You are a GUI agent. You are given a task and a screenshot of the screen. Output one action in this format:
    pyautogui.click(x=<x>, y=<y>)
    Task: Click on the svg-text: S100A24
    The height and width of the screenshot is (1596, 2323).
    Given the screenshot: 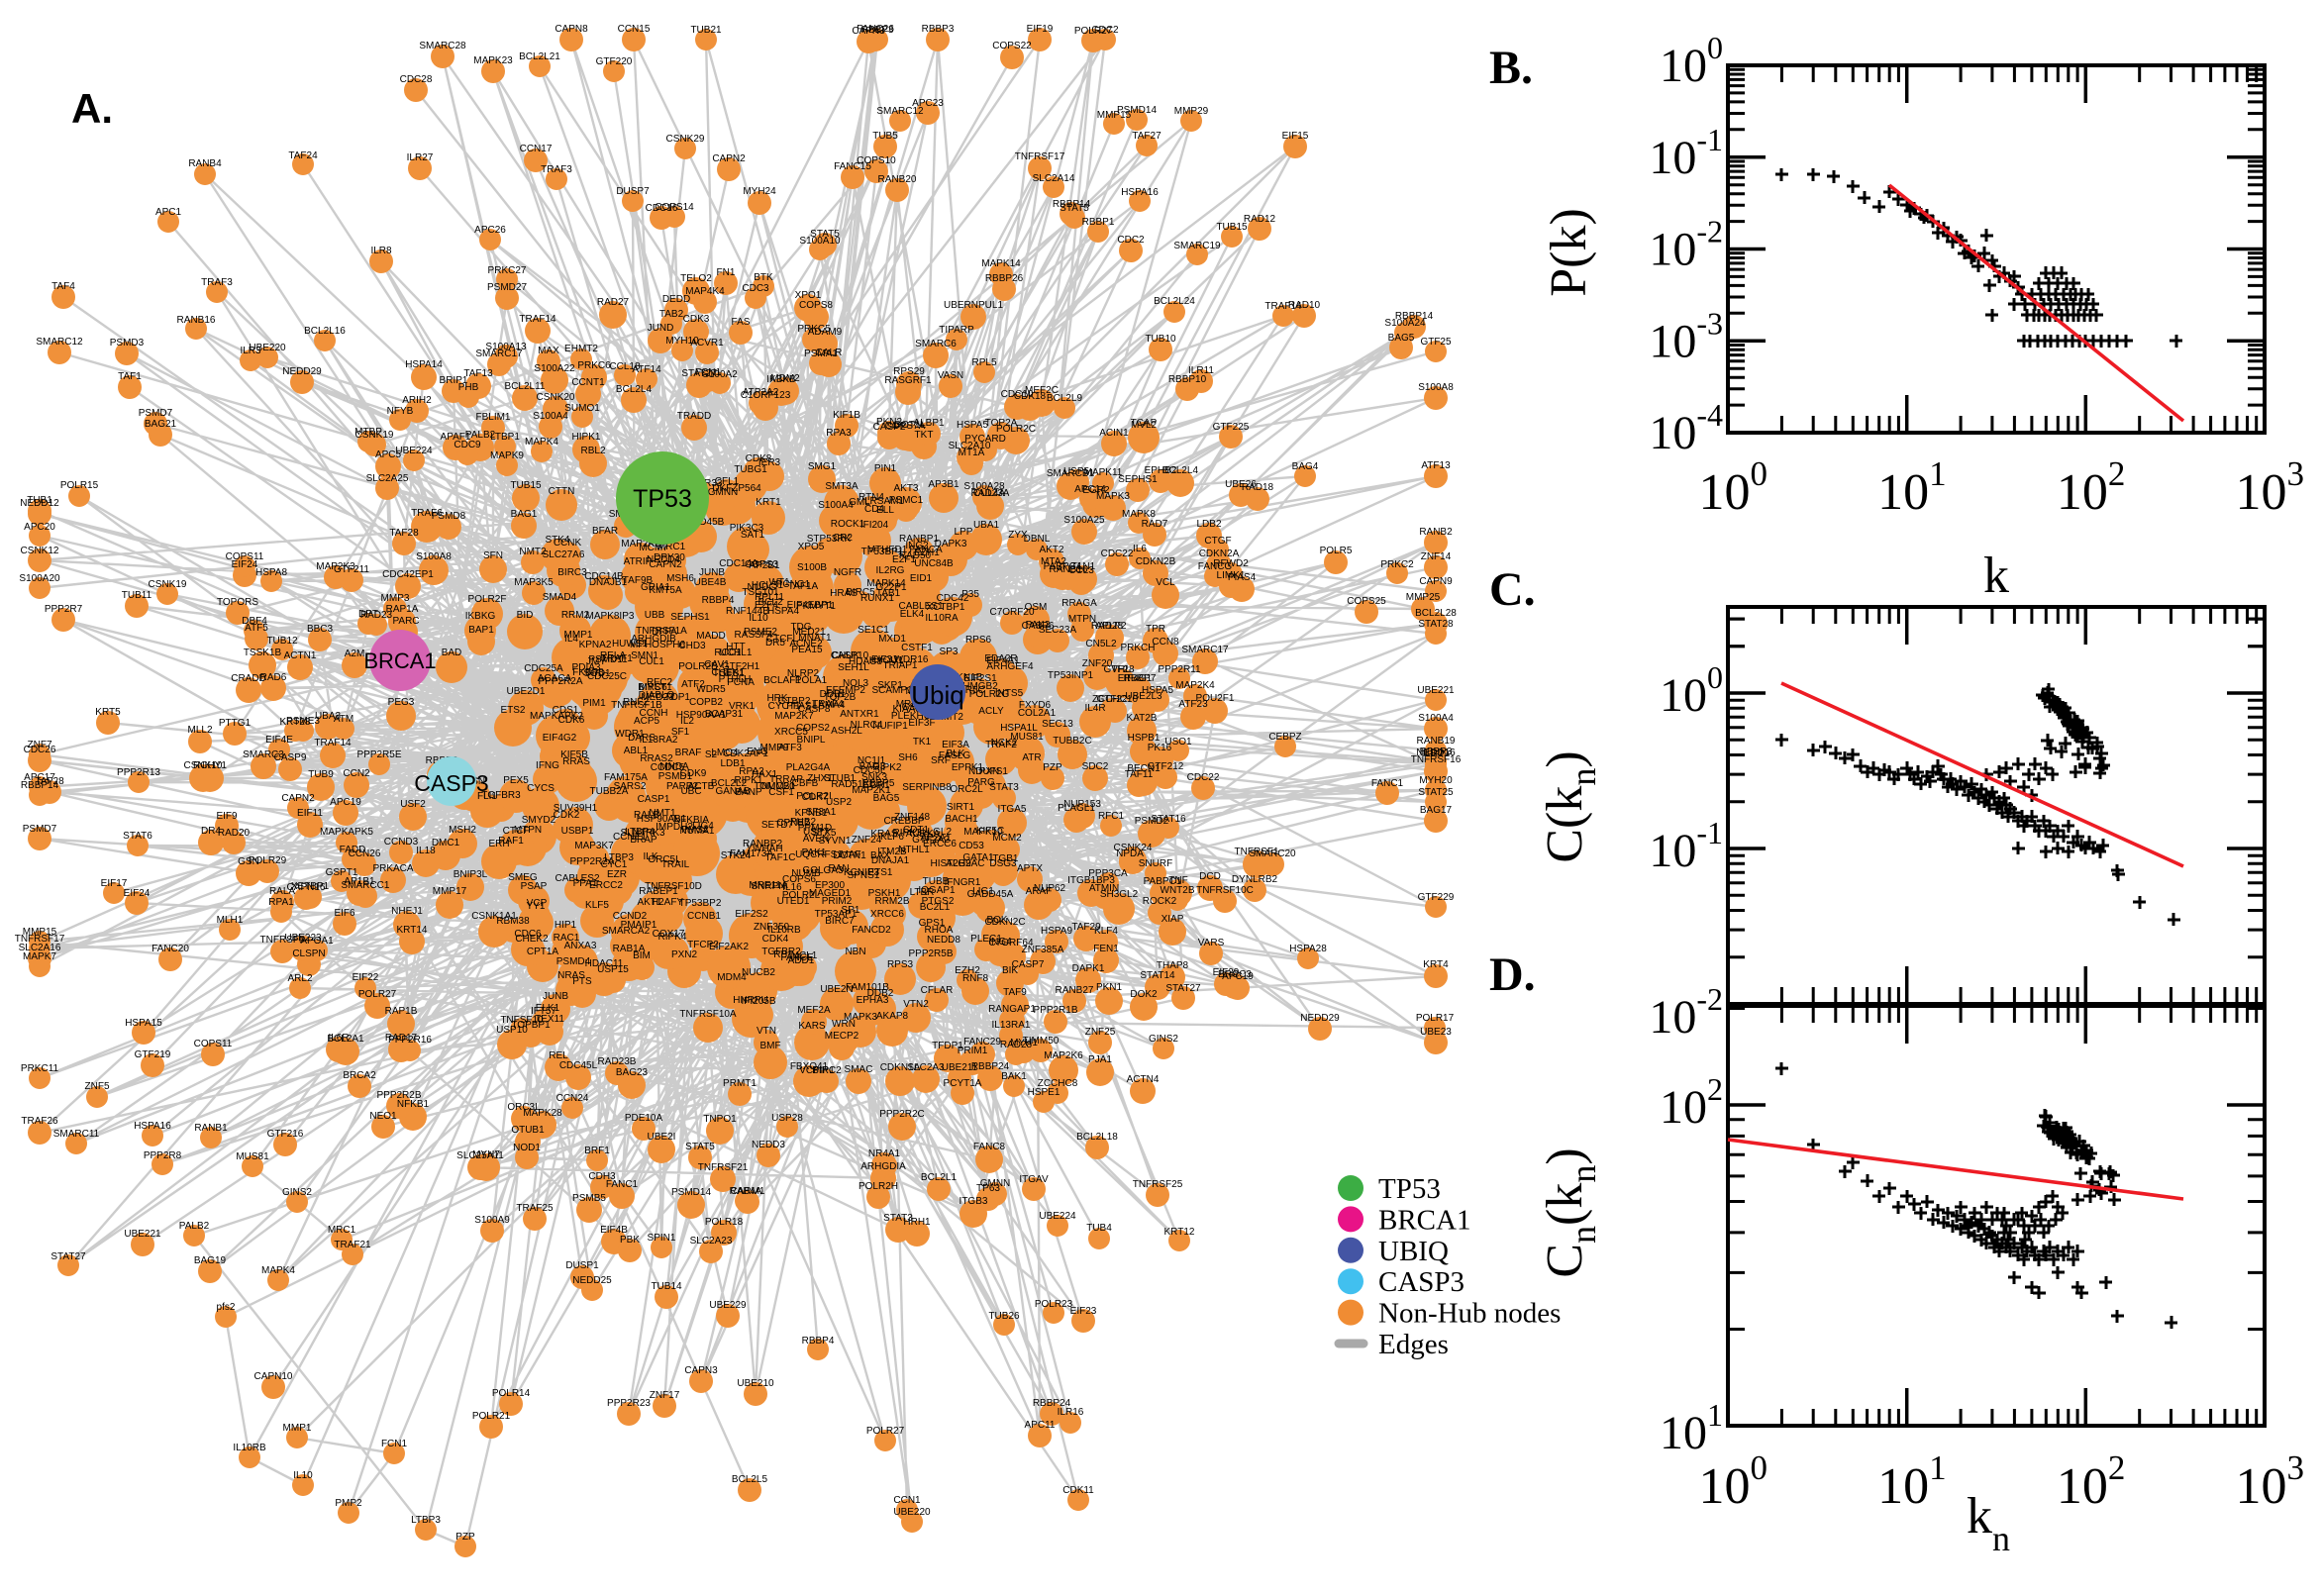 What is the action you would take?
    pyautogui.click(x=1405, y=323)
    